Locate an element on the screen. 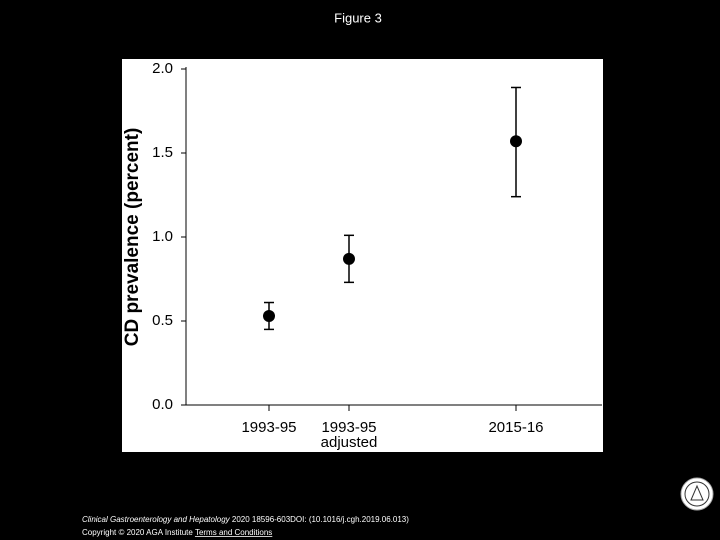 The height and width of the screenshot is (540, 720). publisher-logo is located at coordinates (697, 494).